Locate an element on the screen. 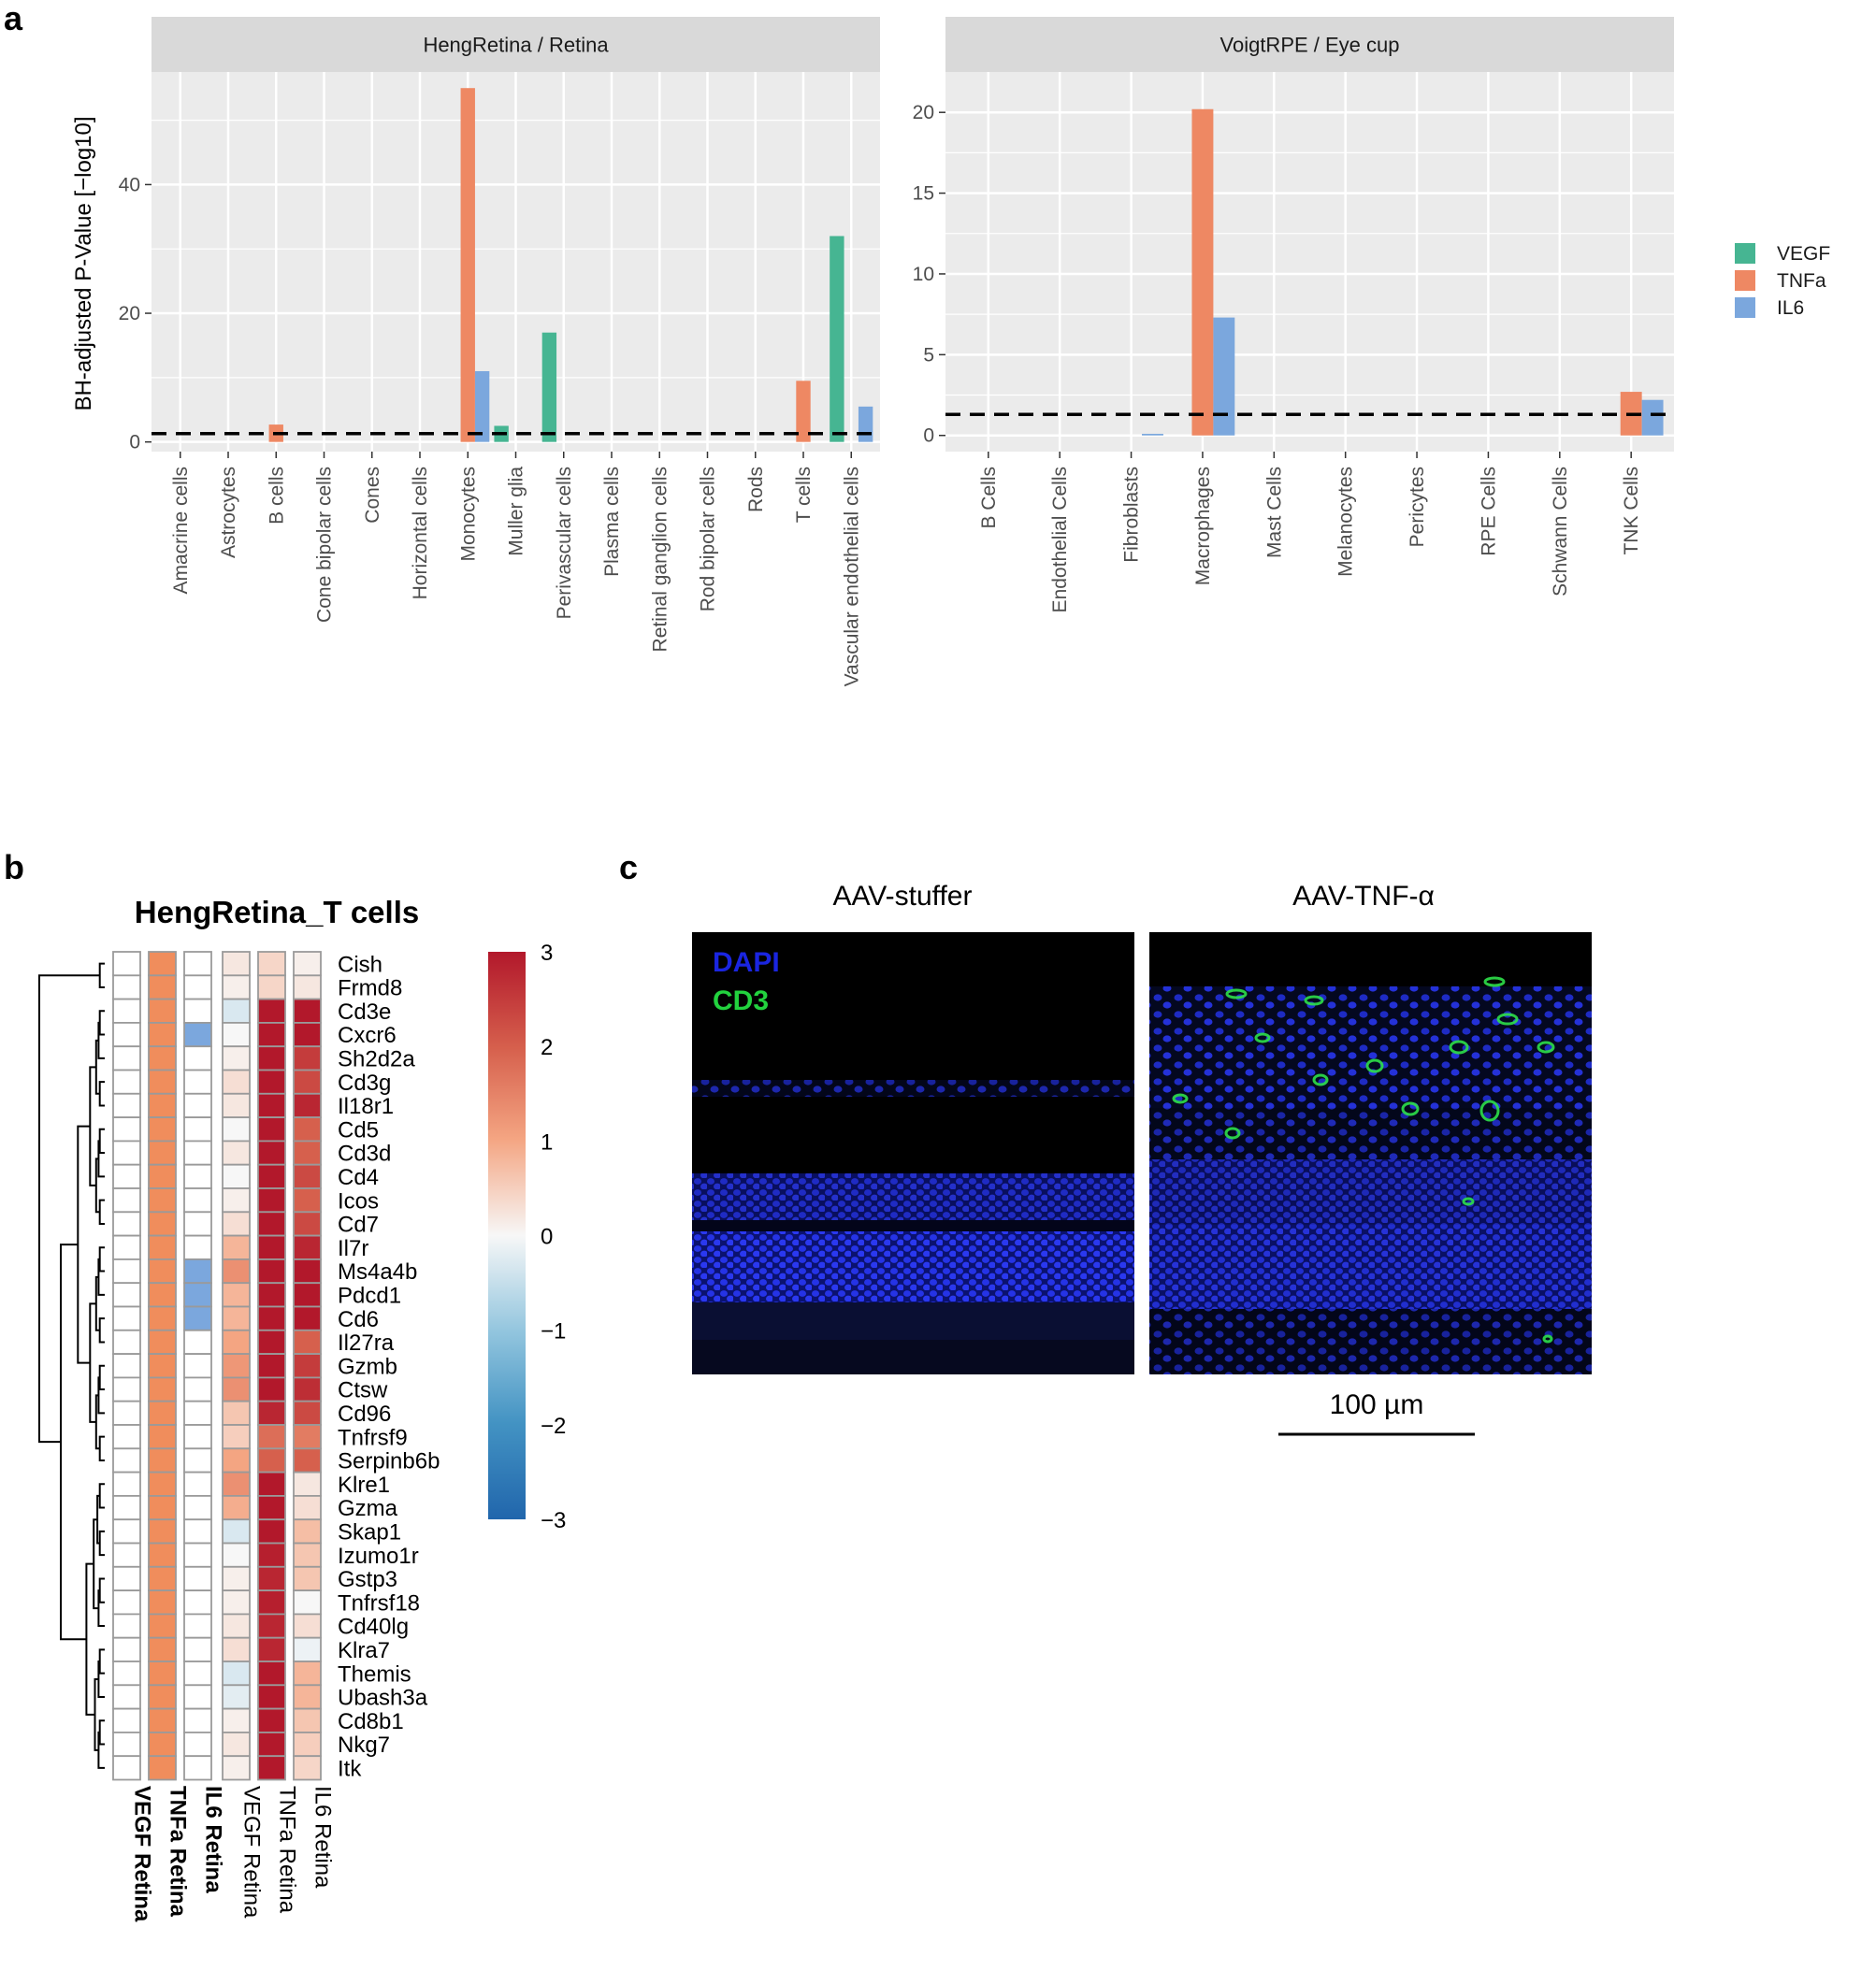 The height and width of the screenshot is (1970, 1876). colorbar-tick-label: 3 is located at coordinates (547, 953).